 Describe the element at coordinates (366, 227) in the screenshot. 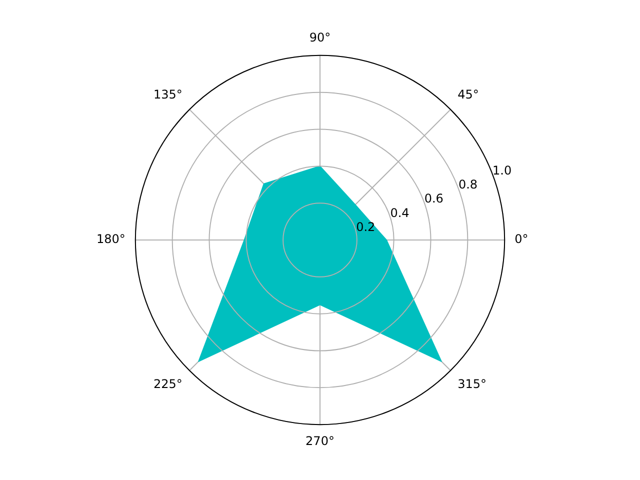

I see `y-tick-label: 0.2` at that location.